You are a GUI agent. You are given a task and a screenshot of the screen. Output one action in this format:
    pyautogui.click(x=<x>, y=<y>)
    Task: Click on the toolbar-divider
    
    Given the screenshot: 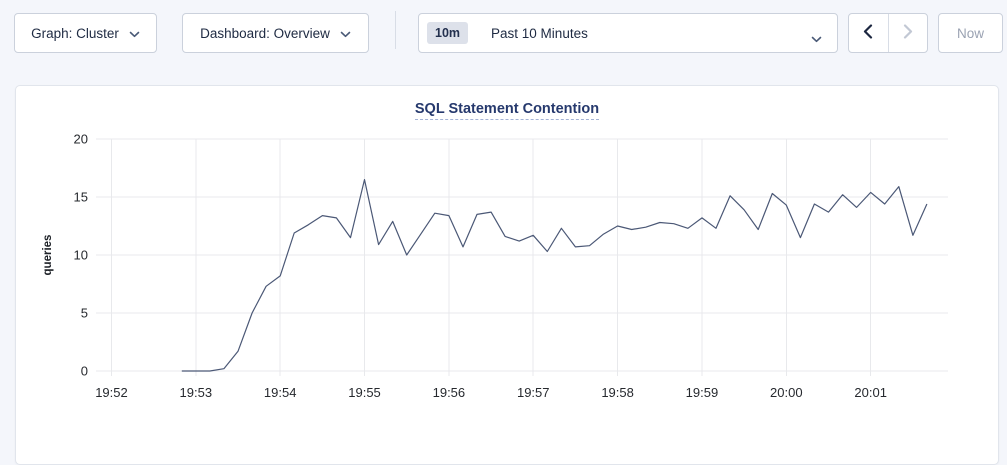 What is the action you would take?
    pyautogui.click(x=395, y=30)
    